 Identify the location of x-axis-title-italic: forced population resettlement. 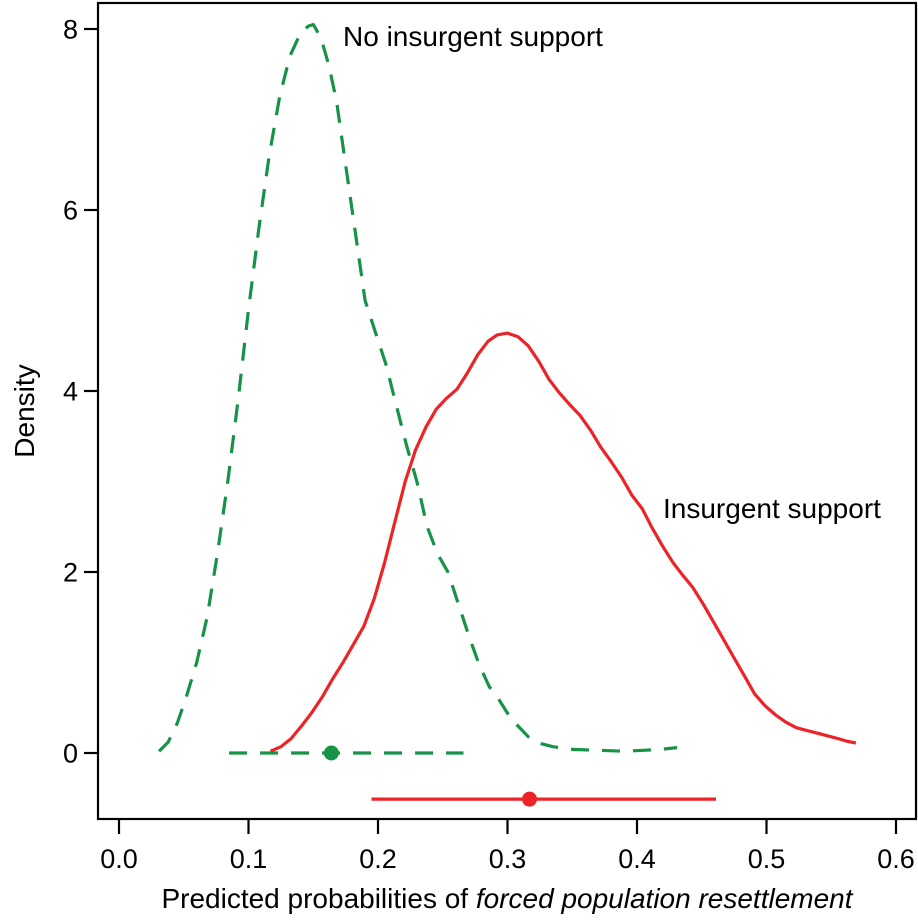
(665, 898).